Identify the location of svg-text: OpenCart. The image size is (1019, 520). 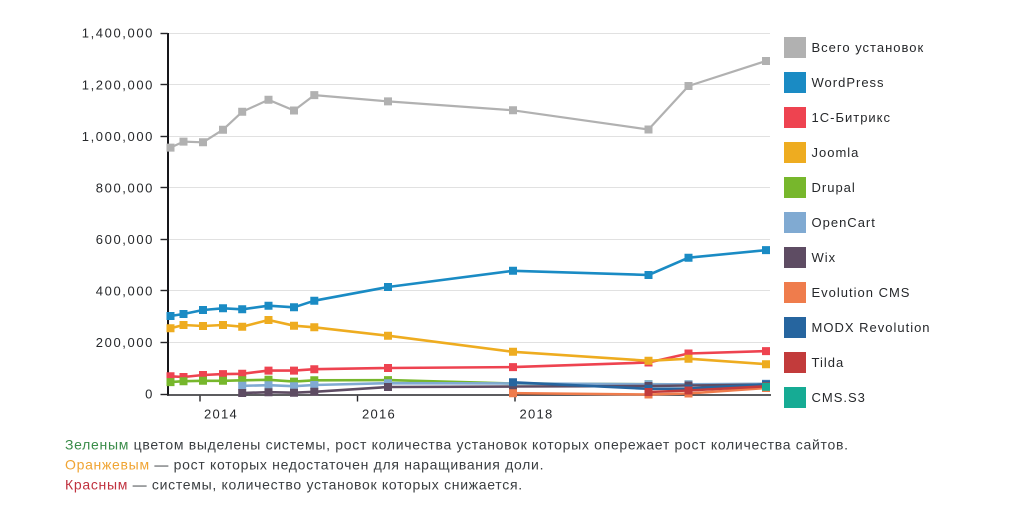
(844, 222).